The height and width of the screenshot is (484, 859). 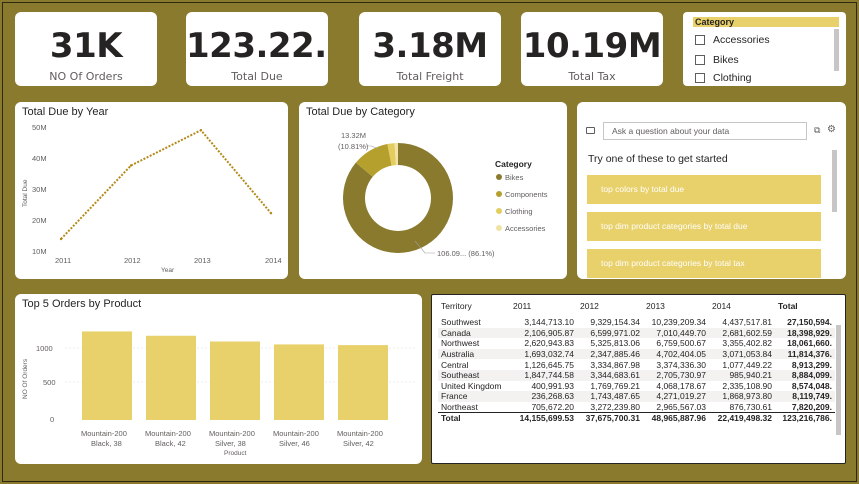 What do you see at coordinates (676, 396) in the screenshot?
I see `value-cell: 4,271,019.27` at bounding box center [676, 396].